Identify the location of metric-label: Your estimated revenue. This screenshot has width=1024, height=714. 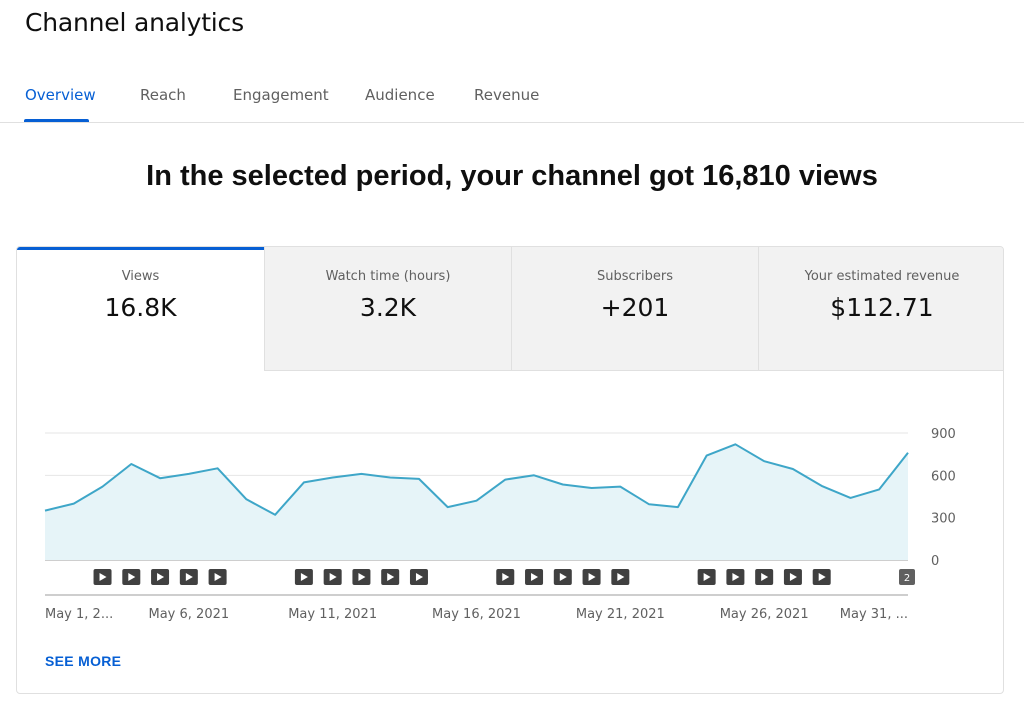
(882, 276).